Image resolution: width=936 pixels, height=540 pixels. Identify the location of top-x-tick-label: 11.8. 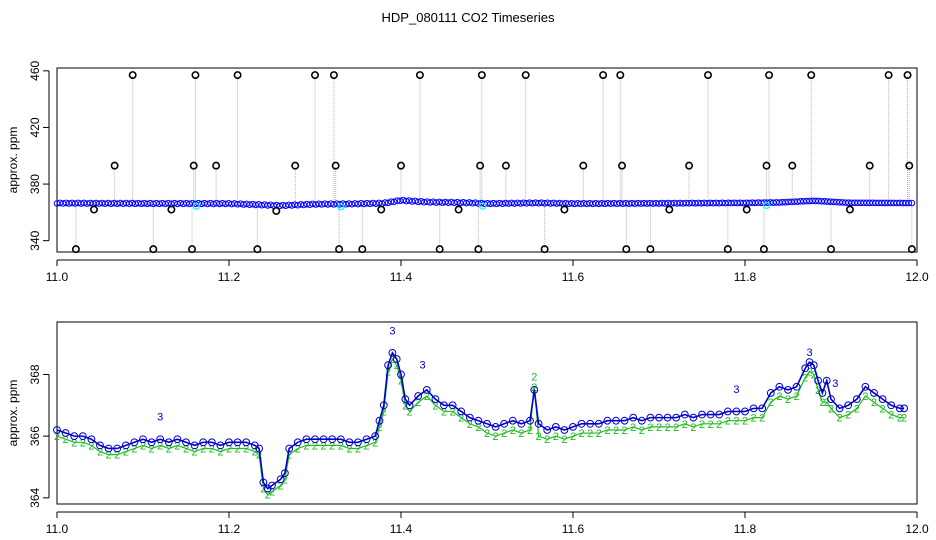
(745, 277).